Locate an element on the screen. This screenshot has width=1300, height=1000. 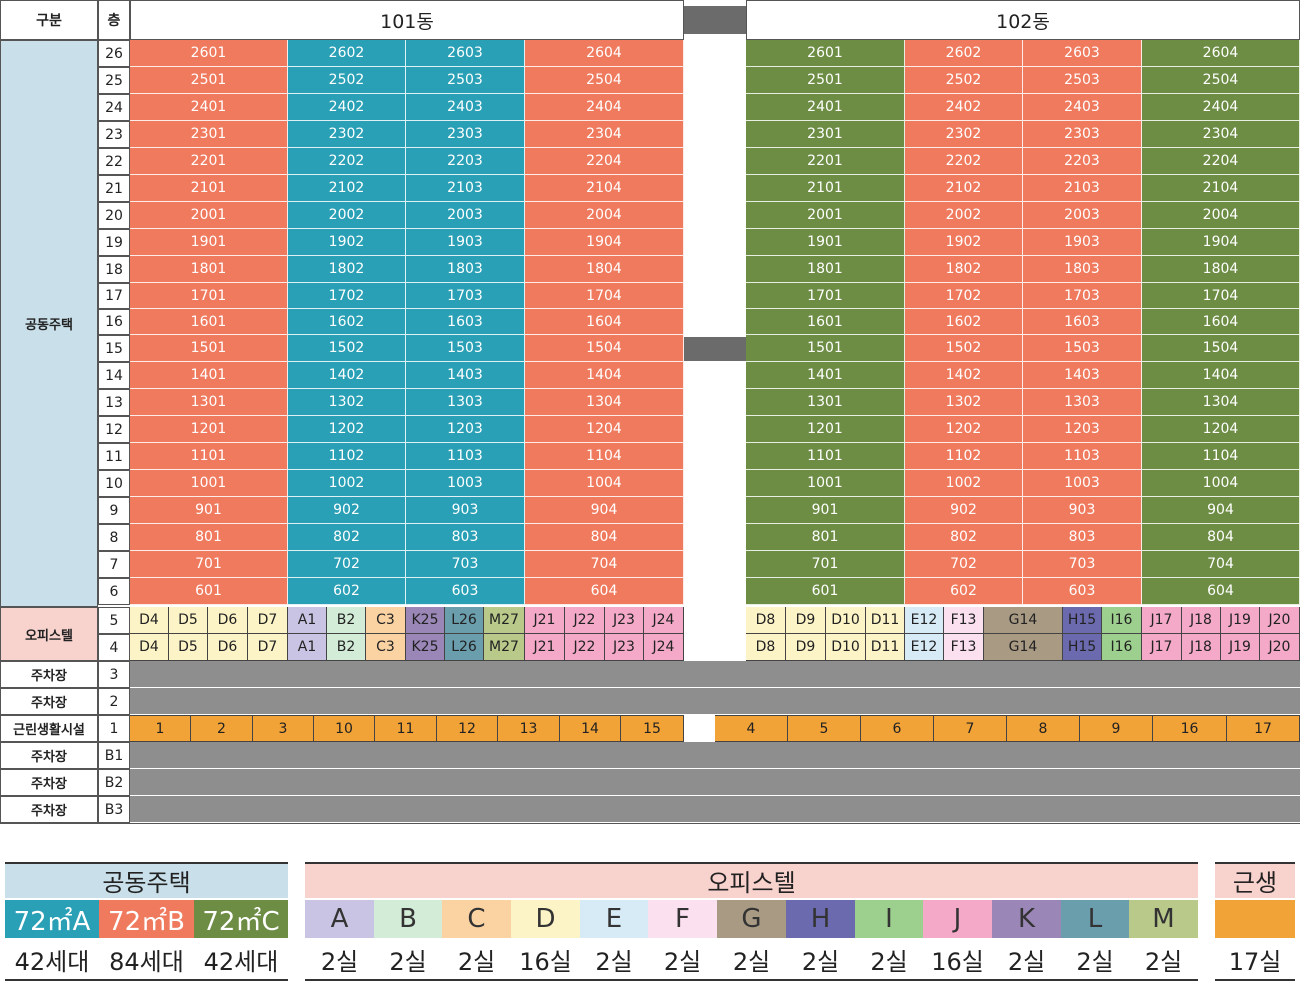
unit-102: 2604 is located at coordinates (1221, 53).